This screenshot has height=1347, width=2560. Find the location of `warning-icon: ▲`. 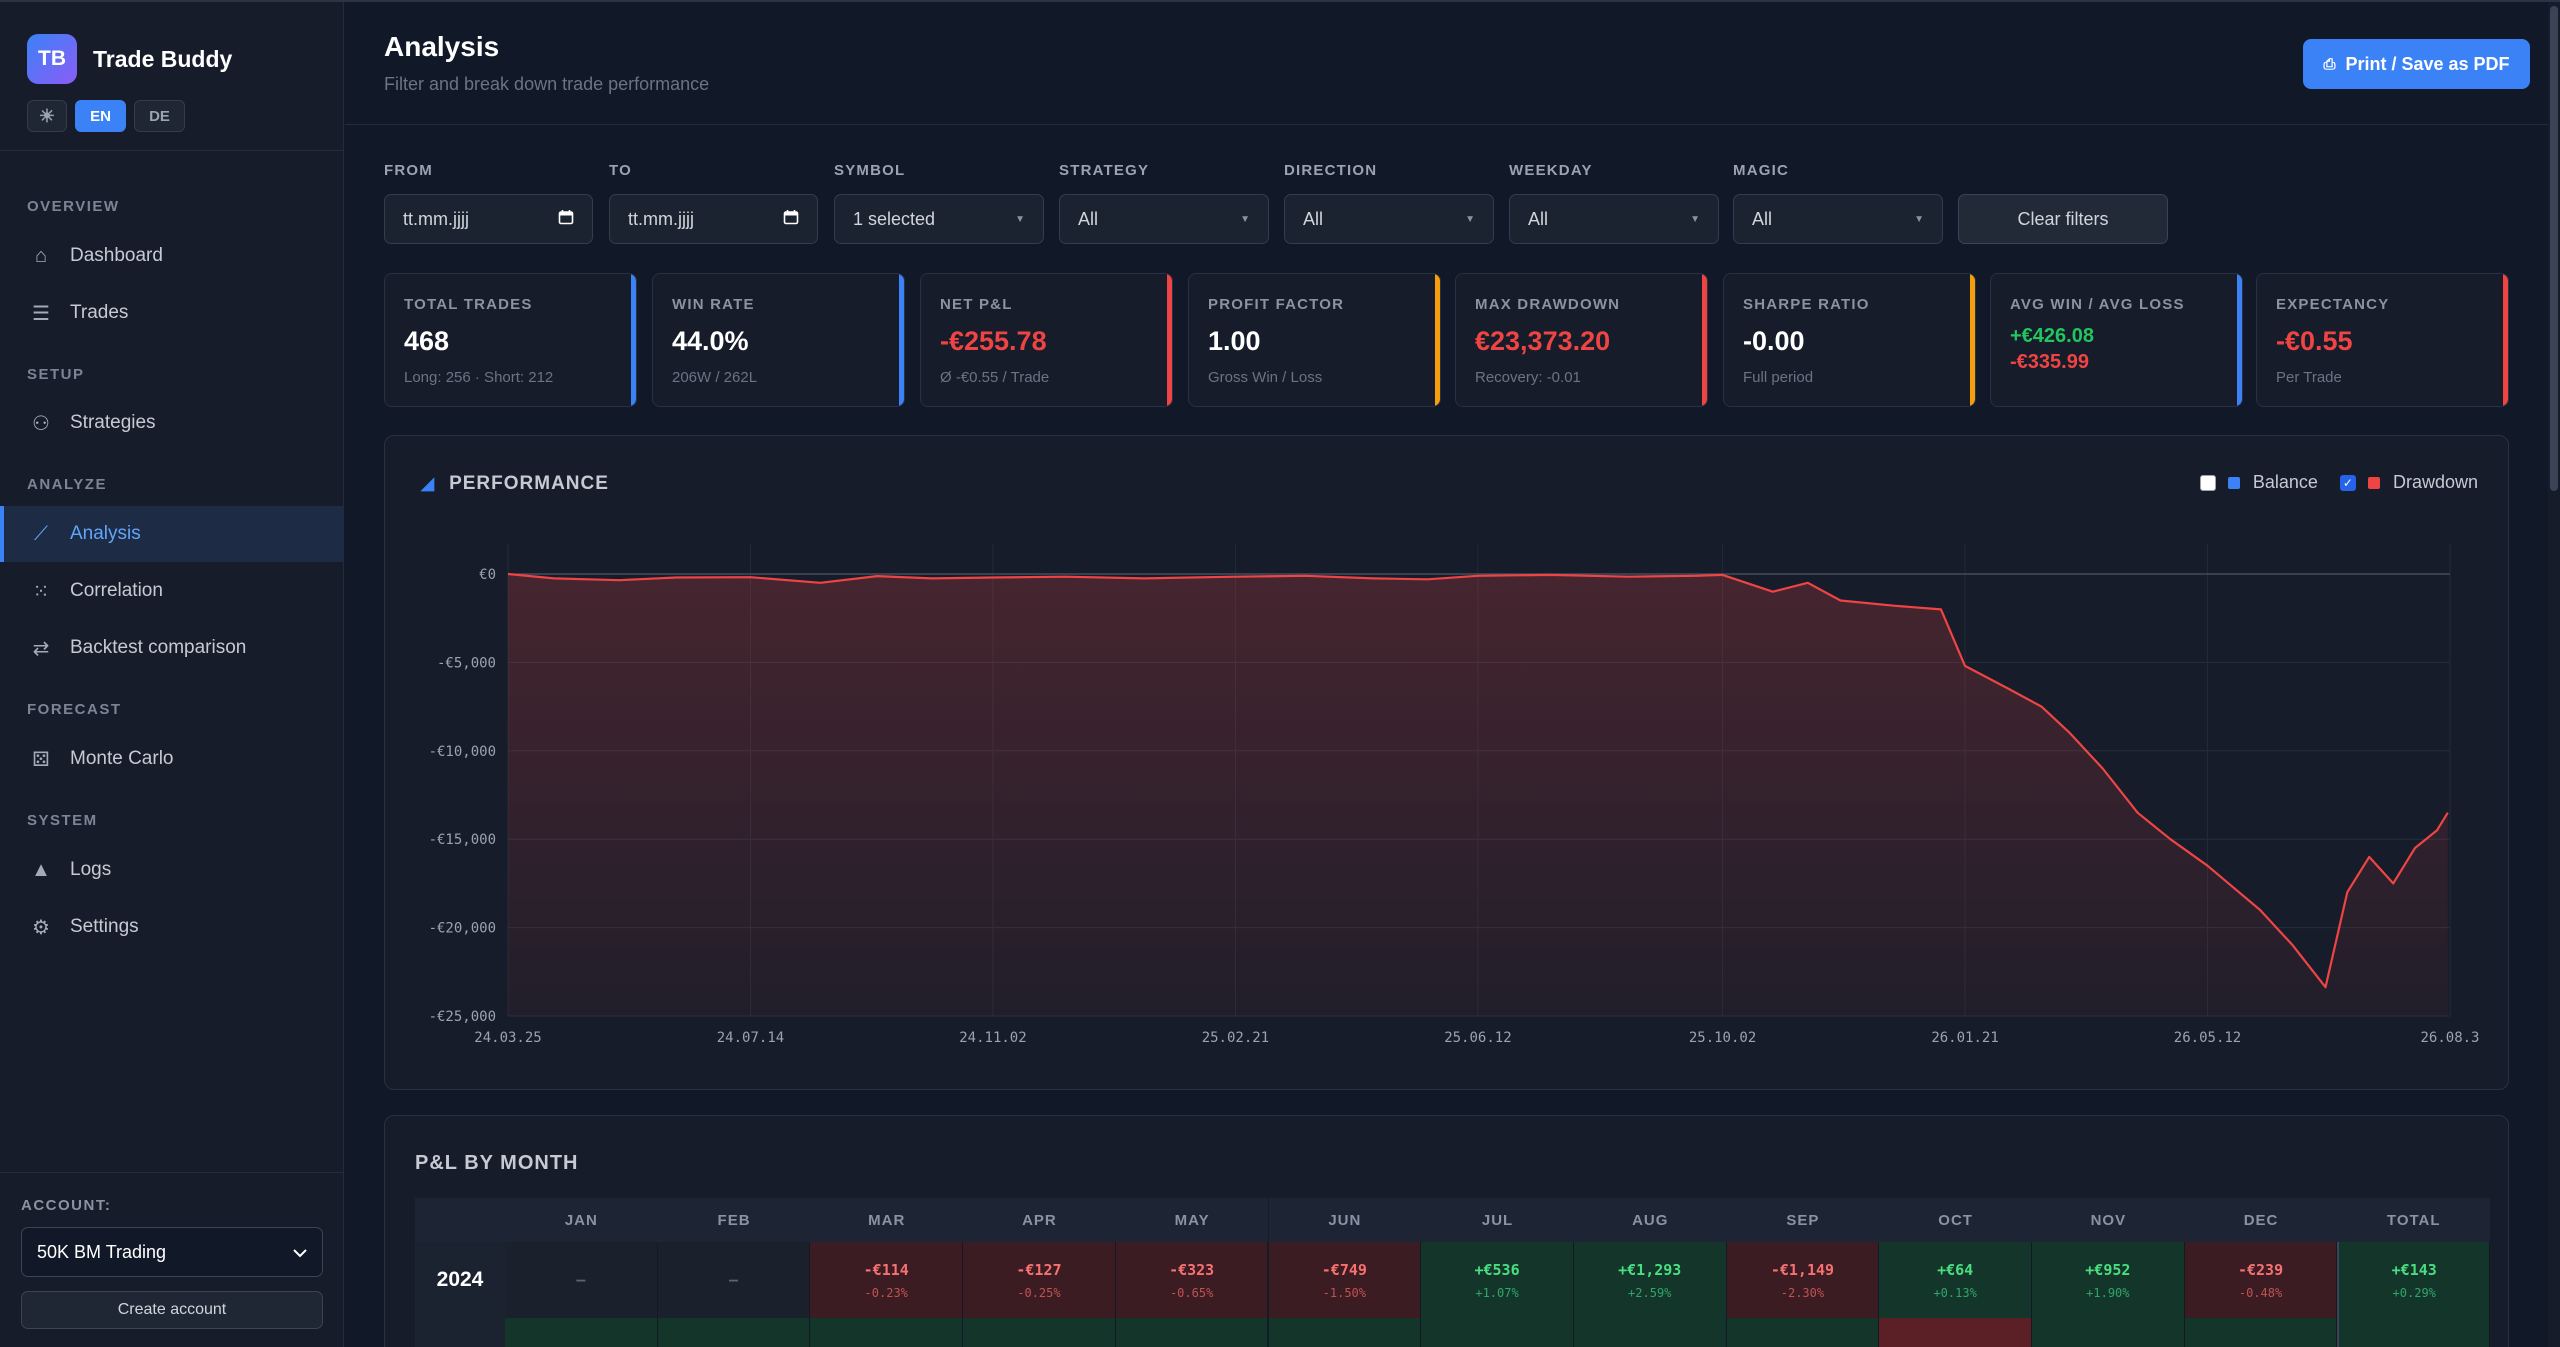

warning-icon: ▲ is located at coordinates (41, 869).